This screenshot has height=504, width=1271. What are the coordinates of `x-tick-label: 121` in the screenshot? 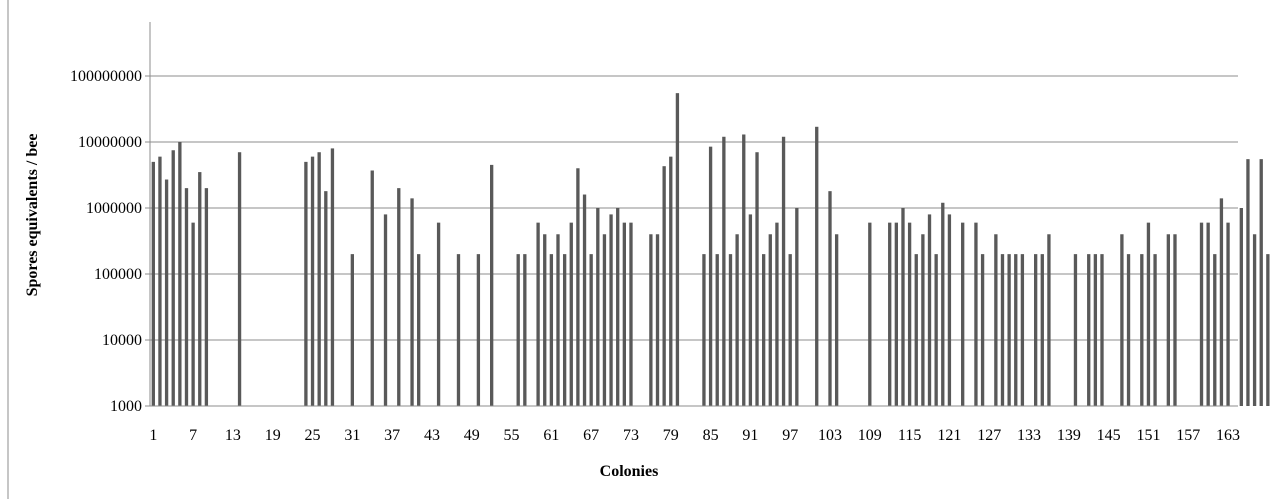 It's located at (949, 435).